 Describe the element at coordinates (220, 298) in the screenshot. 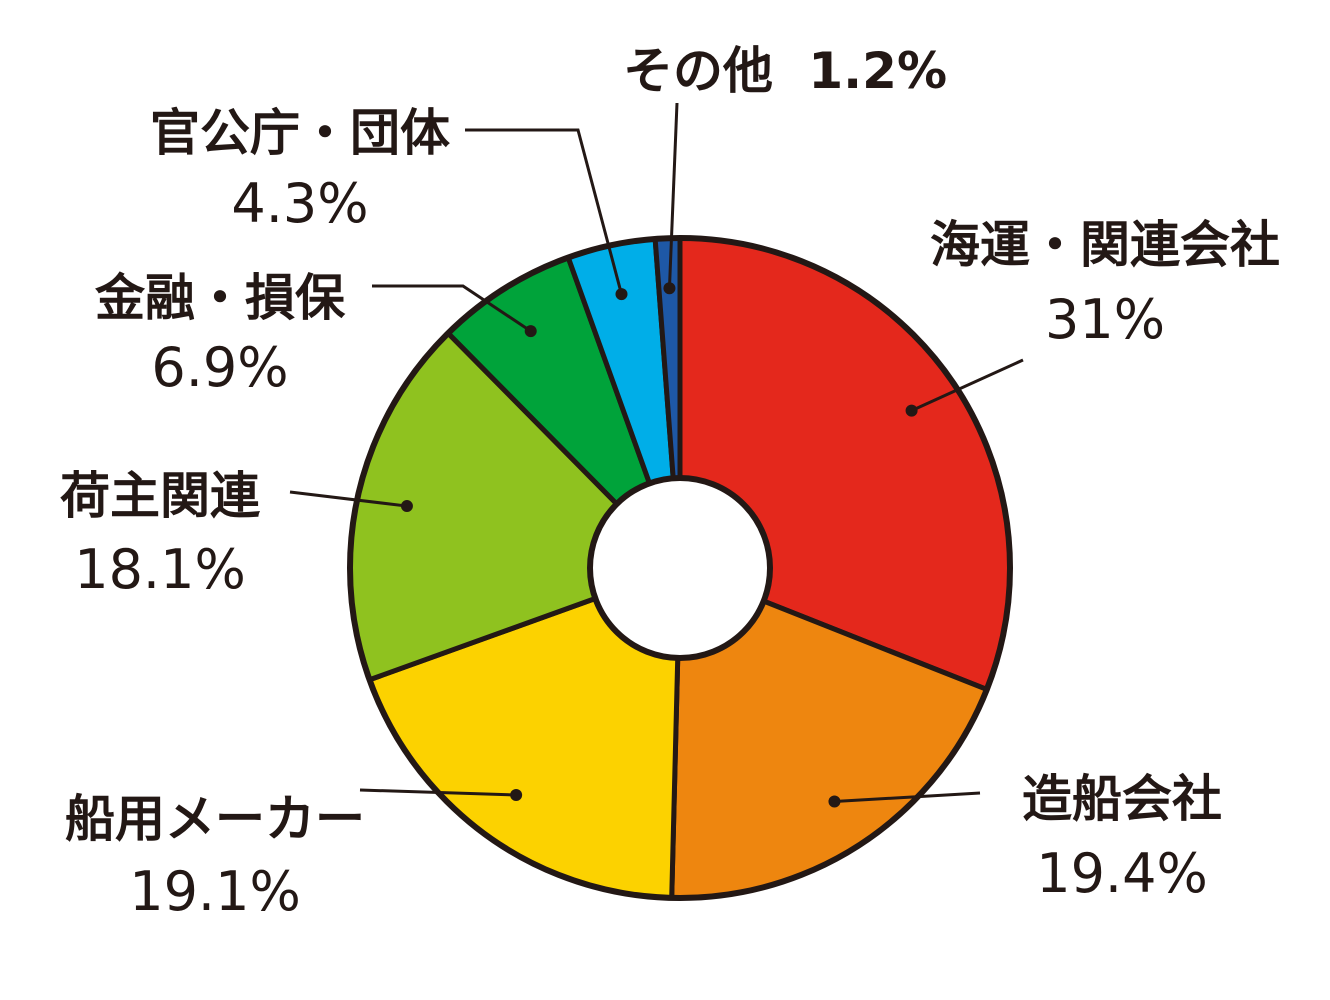

I see `label-name-kinyu: 金融・損保` at that location.